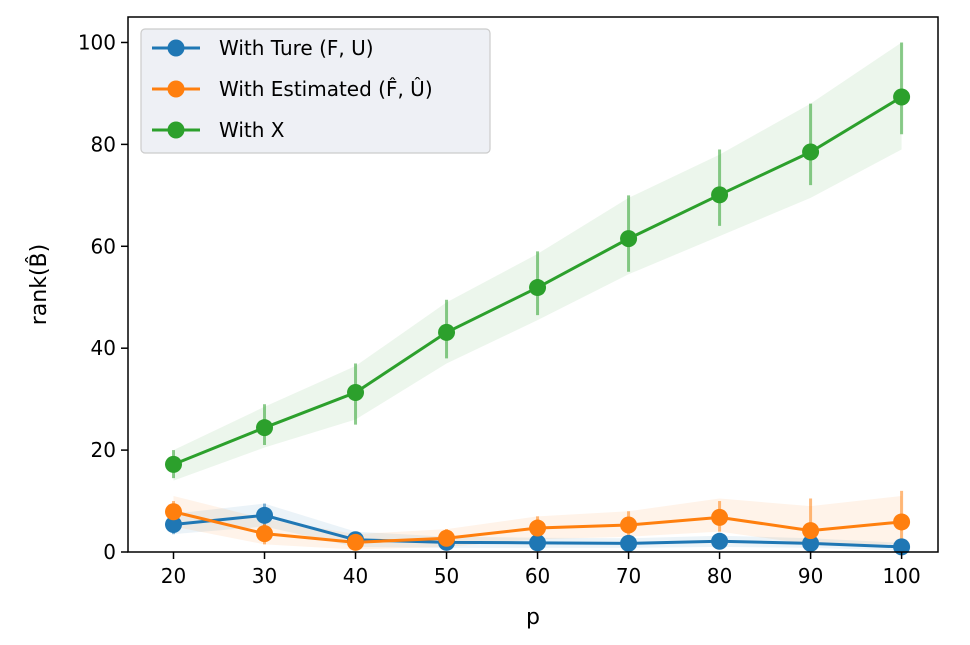 This screenshot has width=970, height=645. I want to click on x-tick-label: 90, so click(810, 576).